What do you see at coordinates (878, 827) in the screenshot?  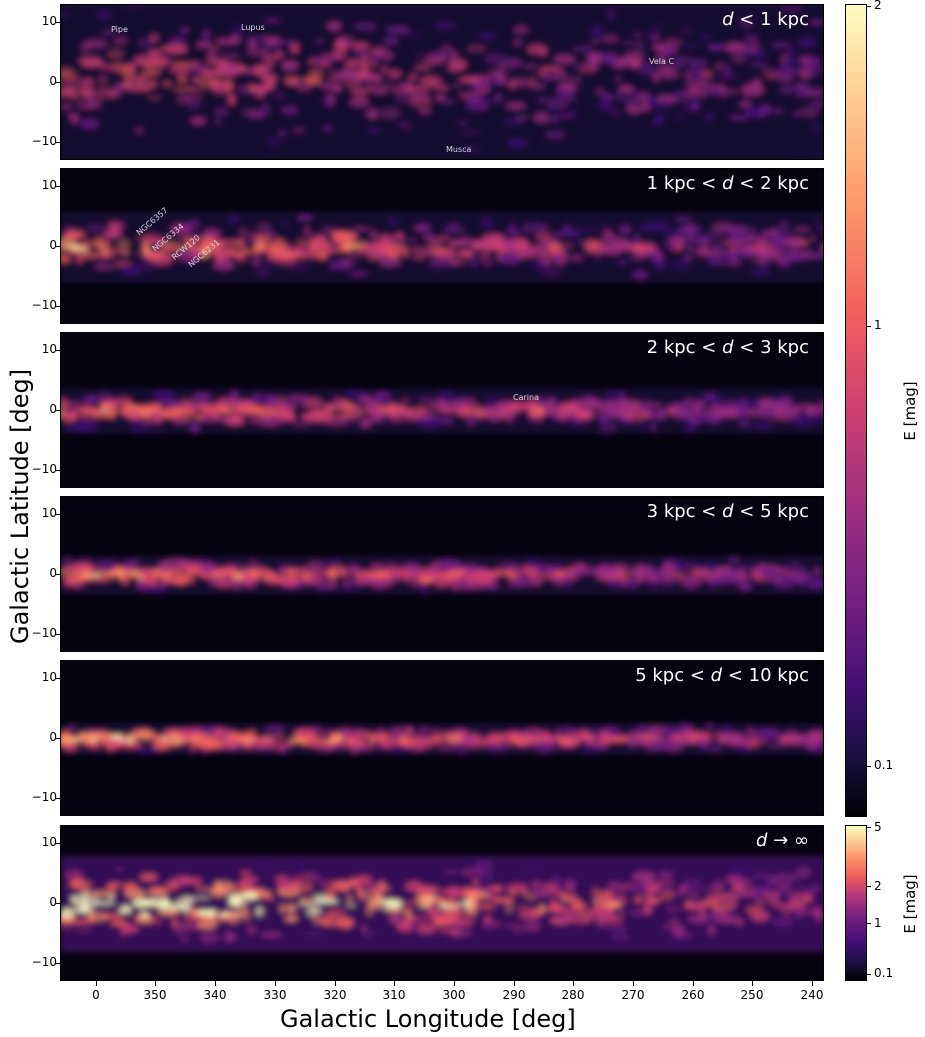 I see `colorbar-bottom-tick: 5` at bounding box center [878, 827].